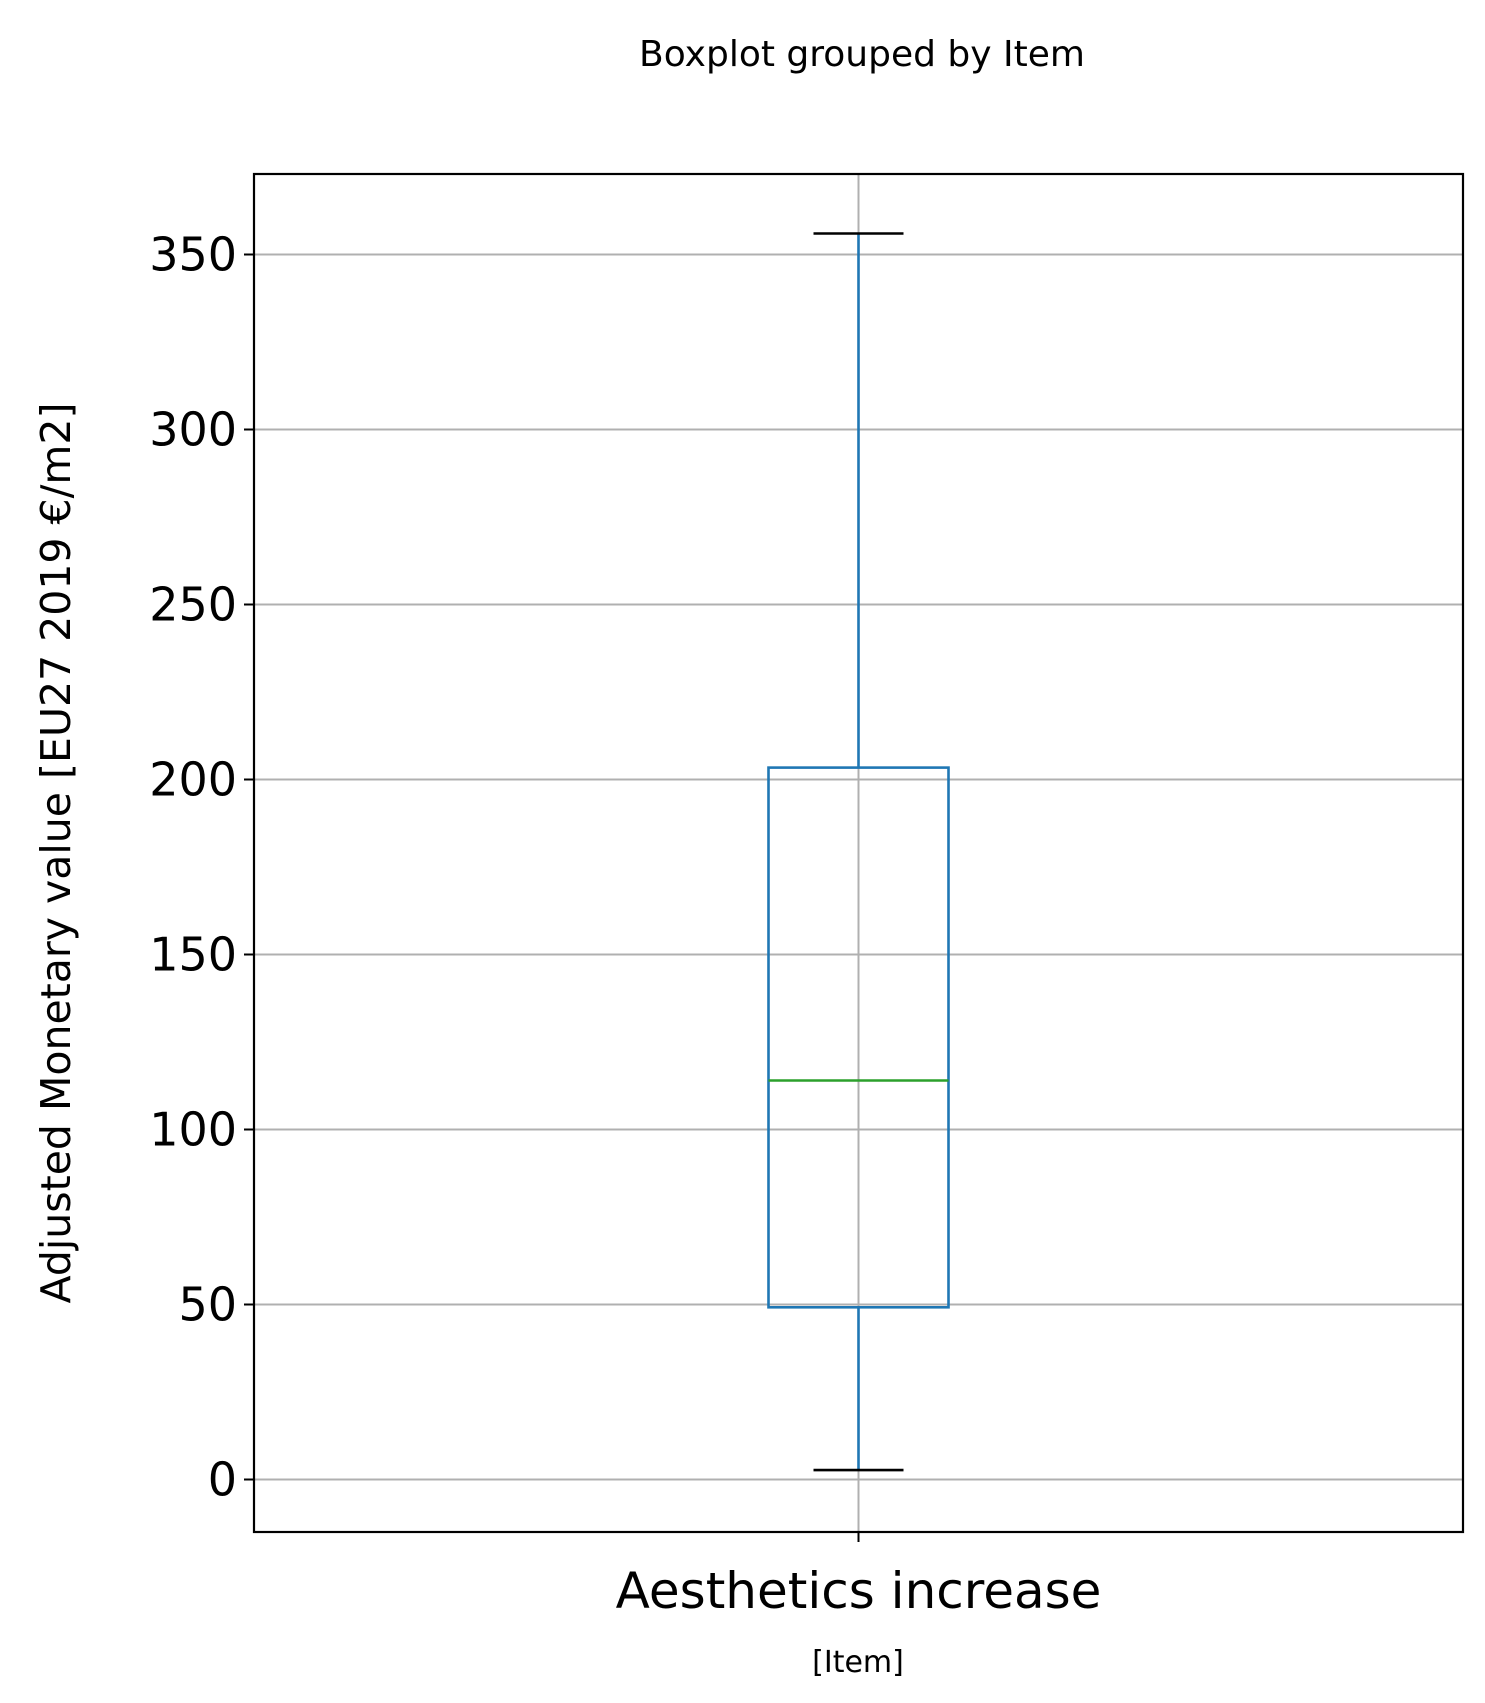  What do you see at coordinates (201, 867) in the screenshot?
I see `y-axis-ticks: 0 50 100 150 200 250 300 350` at bounding box center [201, 867].